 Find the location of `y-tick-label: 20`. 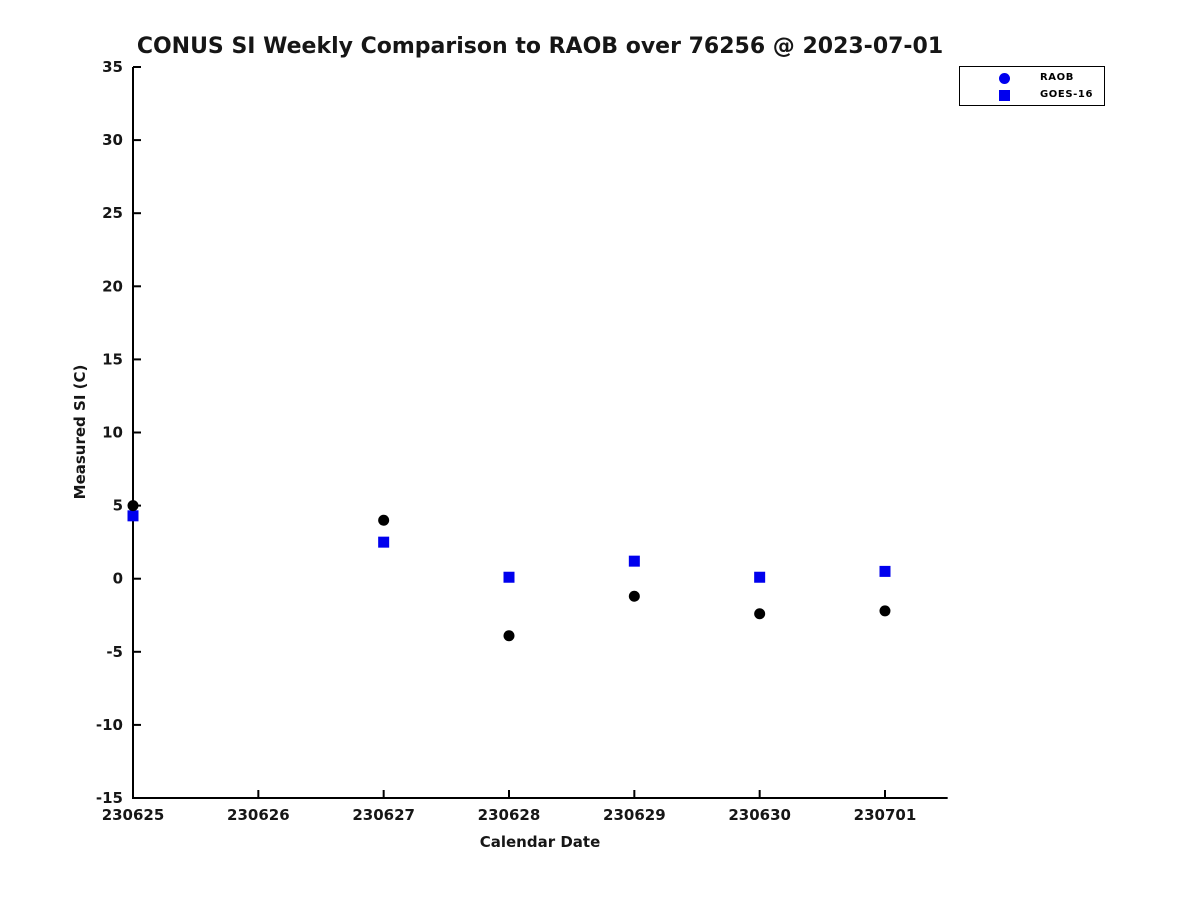

y-tick-label: 20 is located at coordinates (112, 286).